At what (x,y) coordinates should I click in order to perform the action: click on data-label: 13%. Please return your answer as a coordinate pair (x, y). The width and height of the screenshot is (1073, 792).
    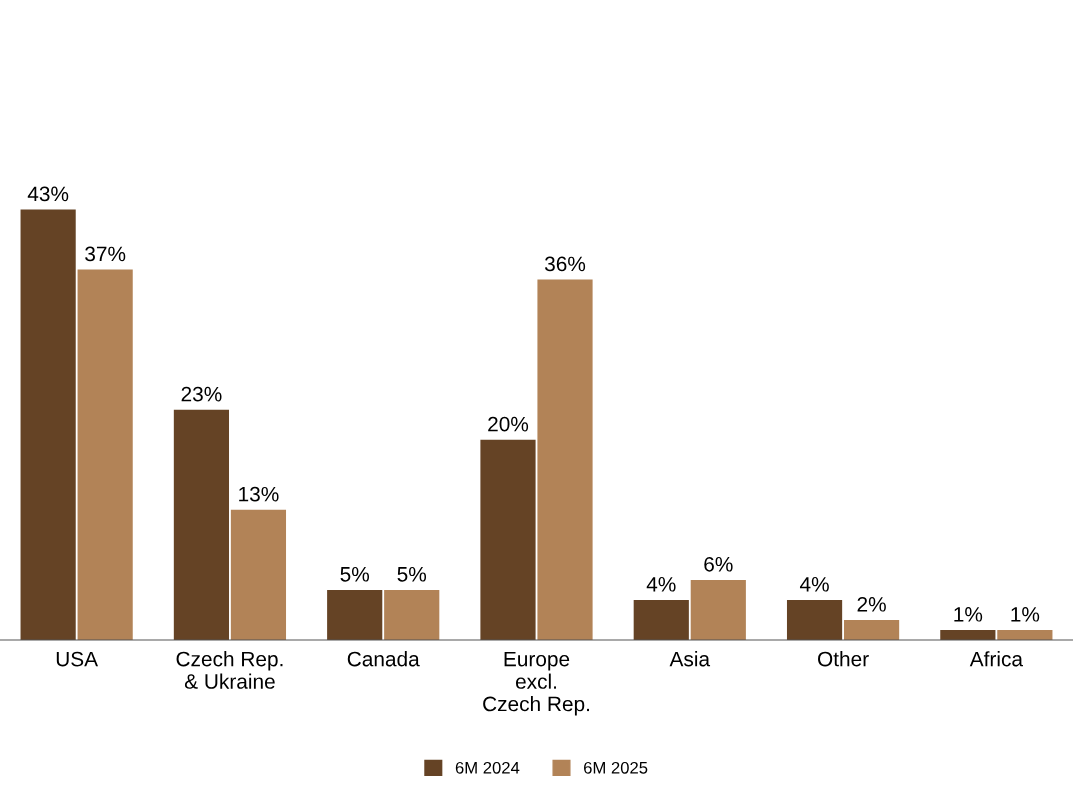
    Looking at the image, I should click on (259, 494).